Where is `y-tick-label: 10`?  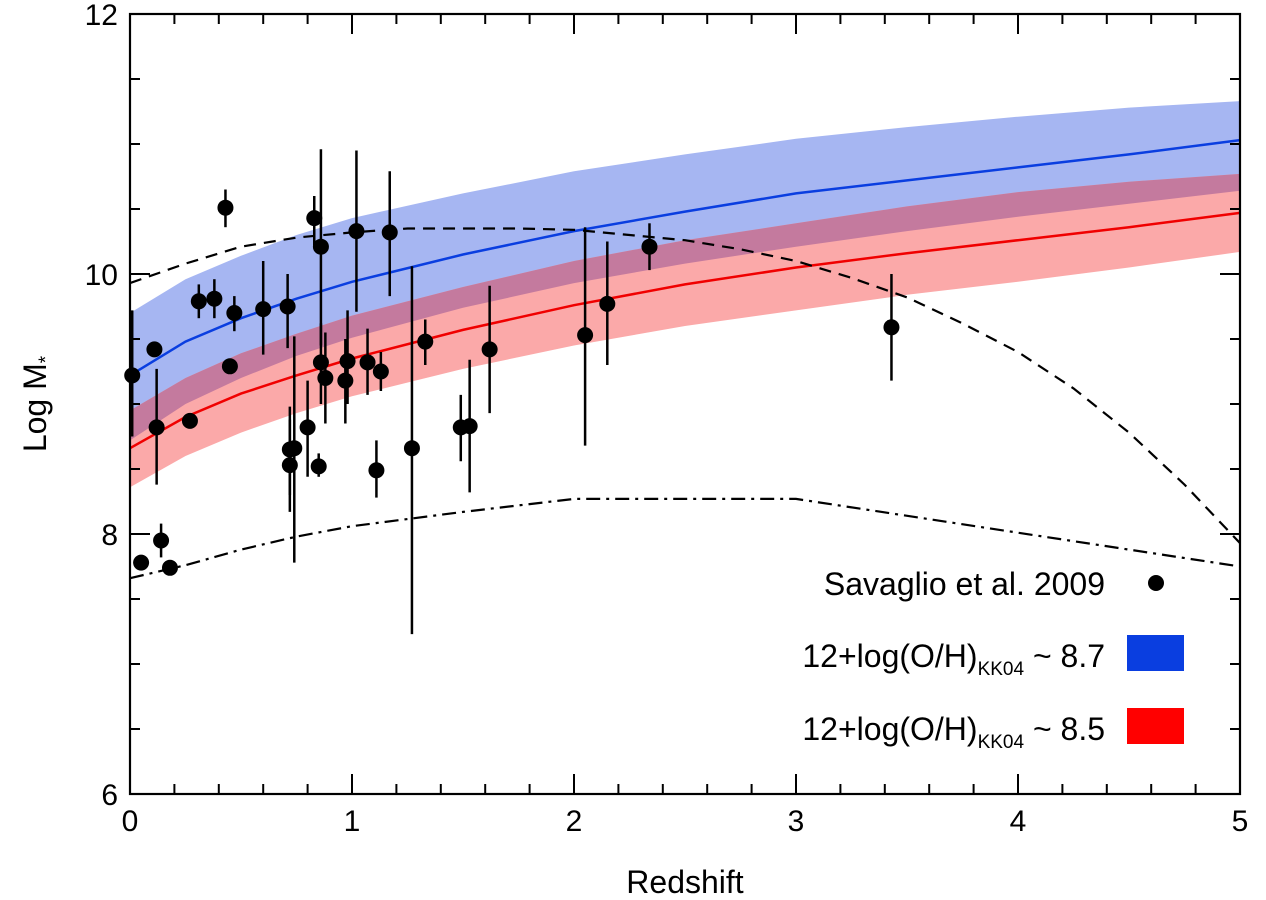
y-tick-label: 10 is located at coordinates (101, 275).